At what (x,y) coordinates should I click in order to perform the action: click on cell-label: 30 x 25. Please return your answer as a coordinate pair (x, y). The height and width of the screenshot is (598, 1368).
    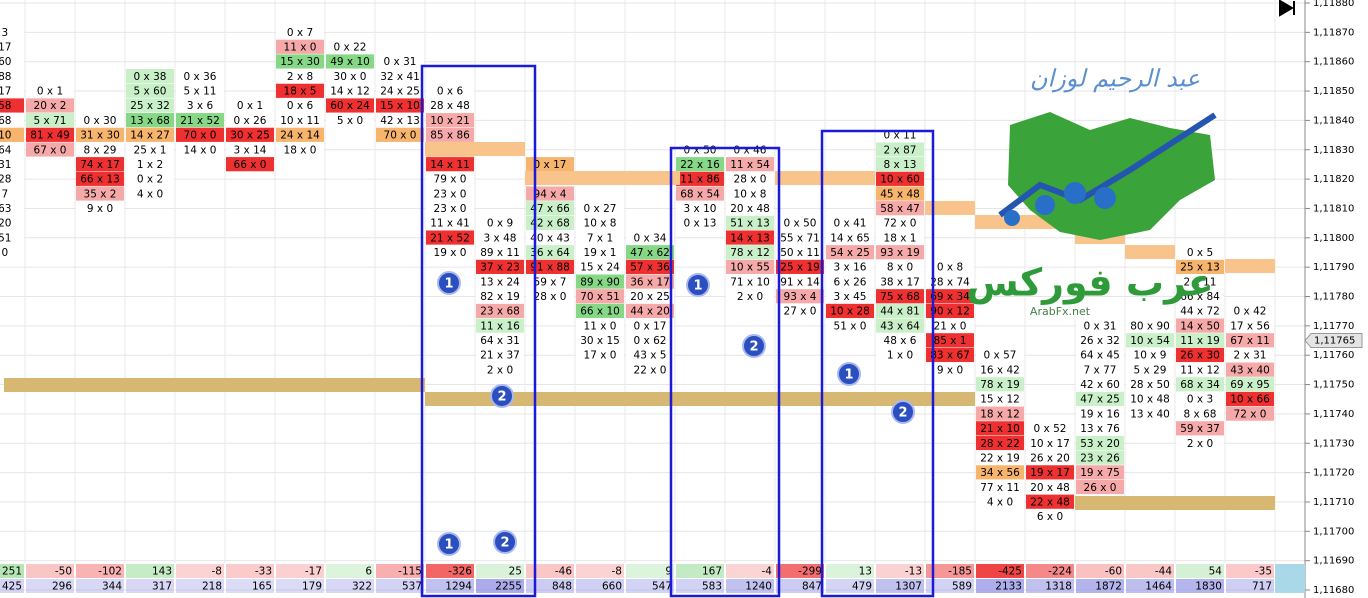
    Looking at the image, I should click on (250, 136).